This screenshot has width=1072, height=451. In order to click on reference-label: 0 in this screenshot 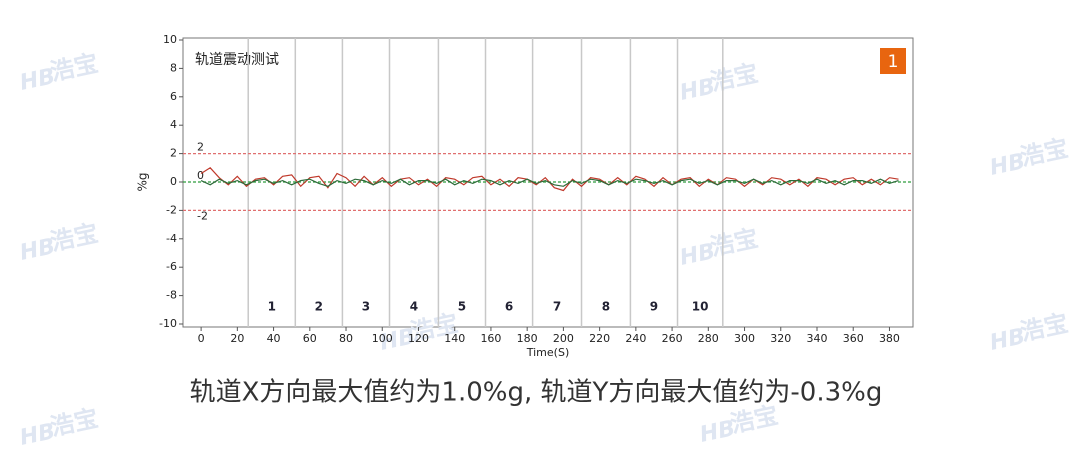, I will do `click(200, 175)`.